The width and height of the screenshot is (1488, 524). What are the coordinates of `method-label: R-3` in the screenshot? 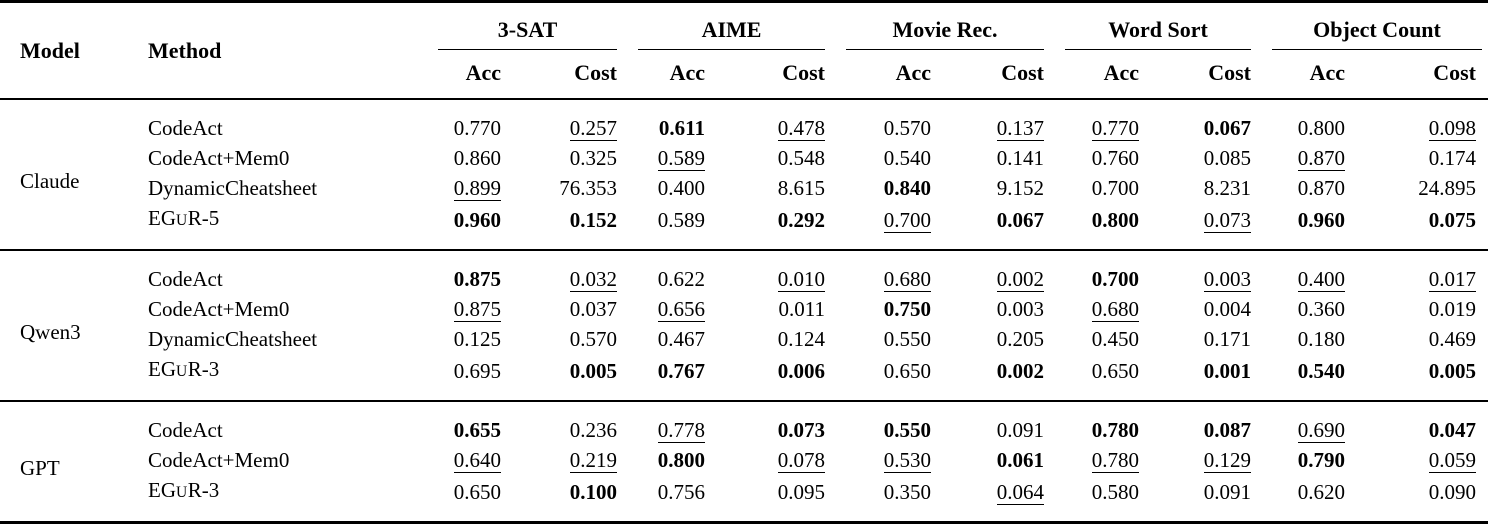 It's located at (203, 369).